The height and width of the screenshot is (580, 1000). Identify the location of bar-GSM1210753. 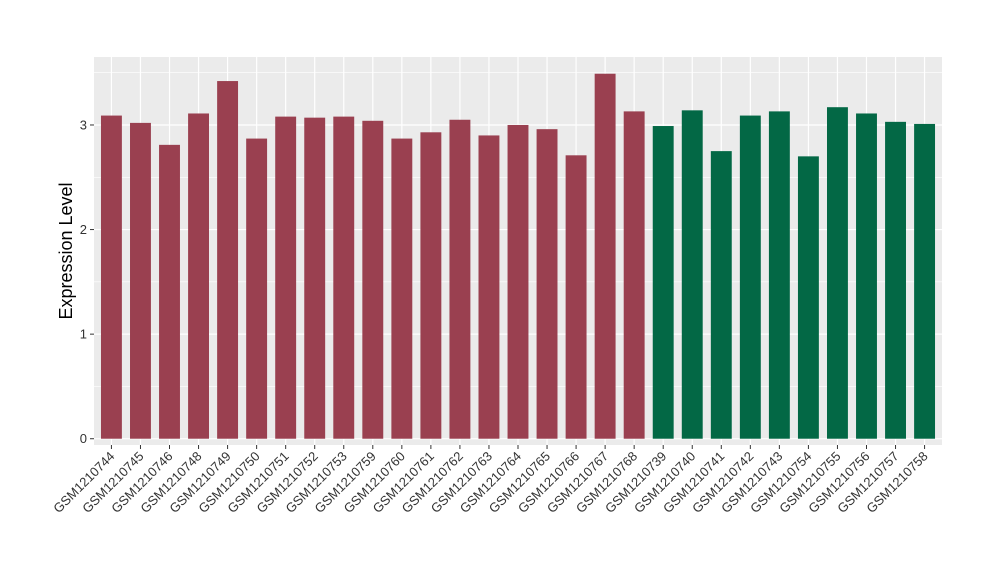
(344, 277).